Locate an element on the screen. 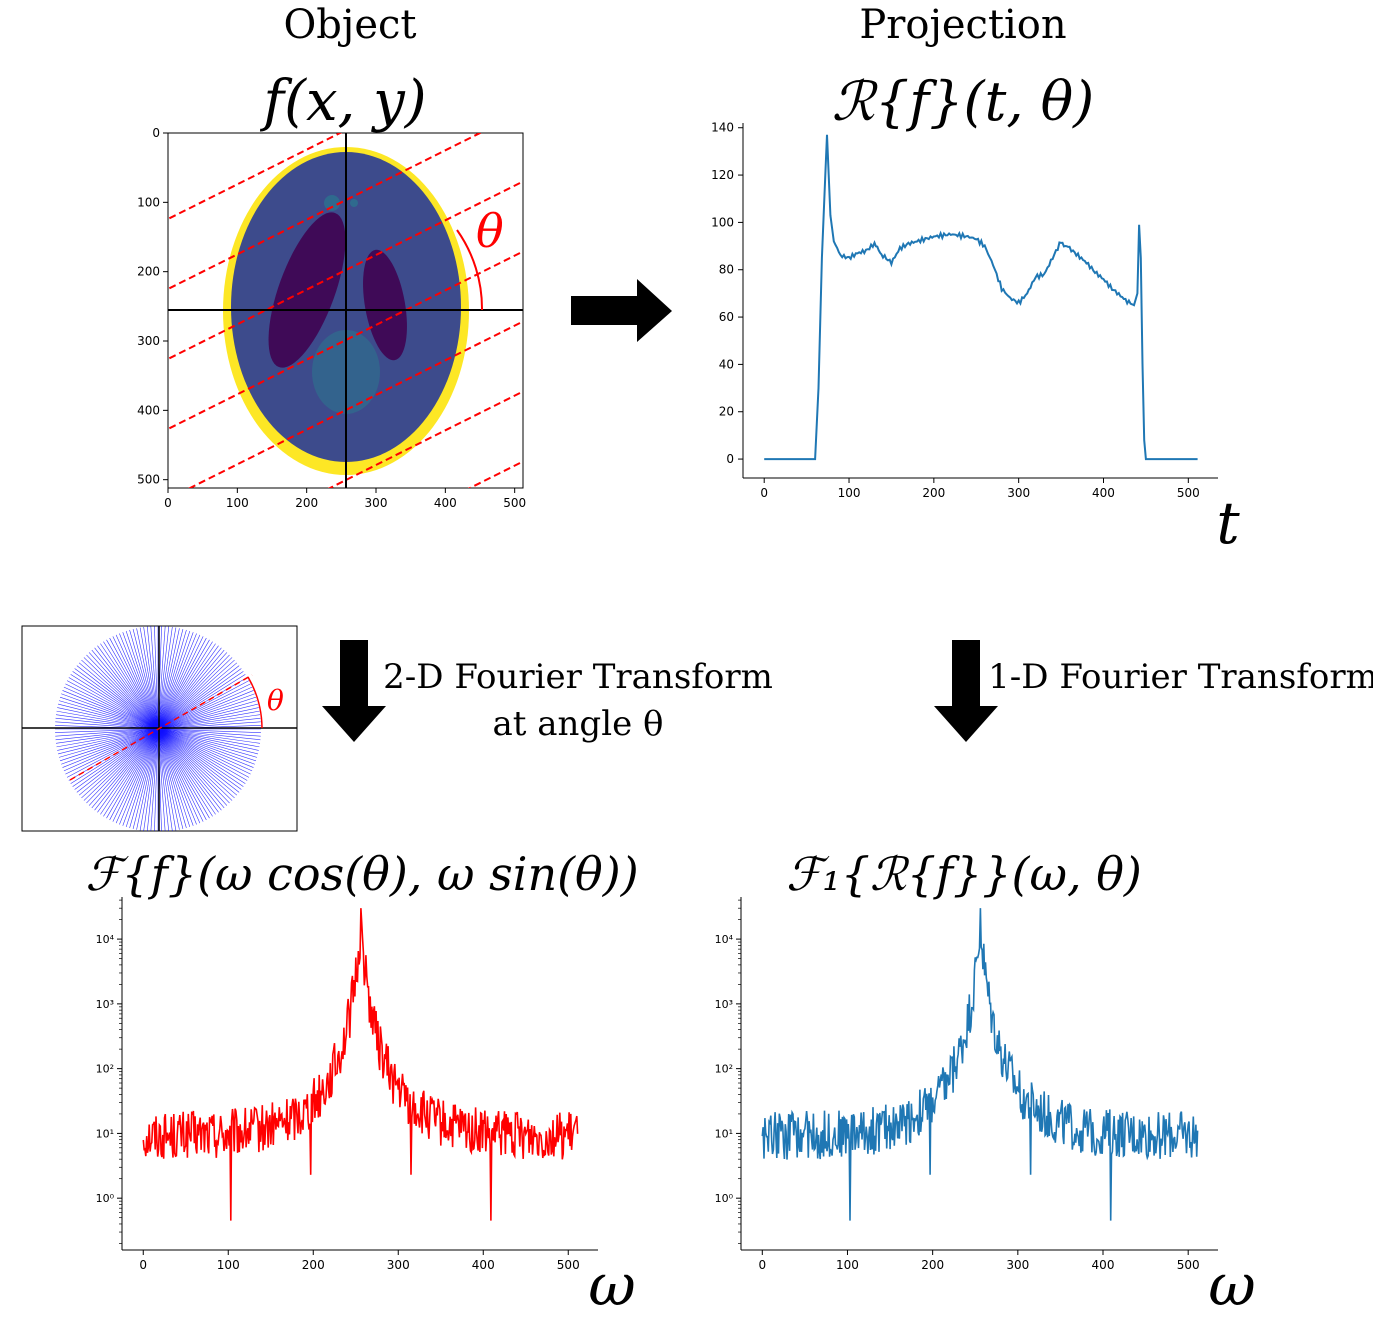 The image size is (1373, 1321). inset-theta-arc is located at coordinates (255, 702).